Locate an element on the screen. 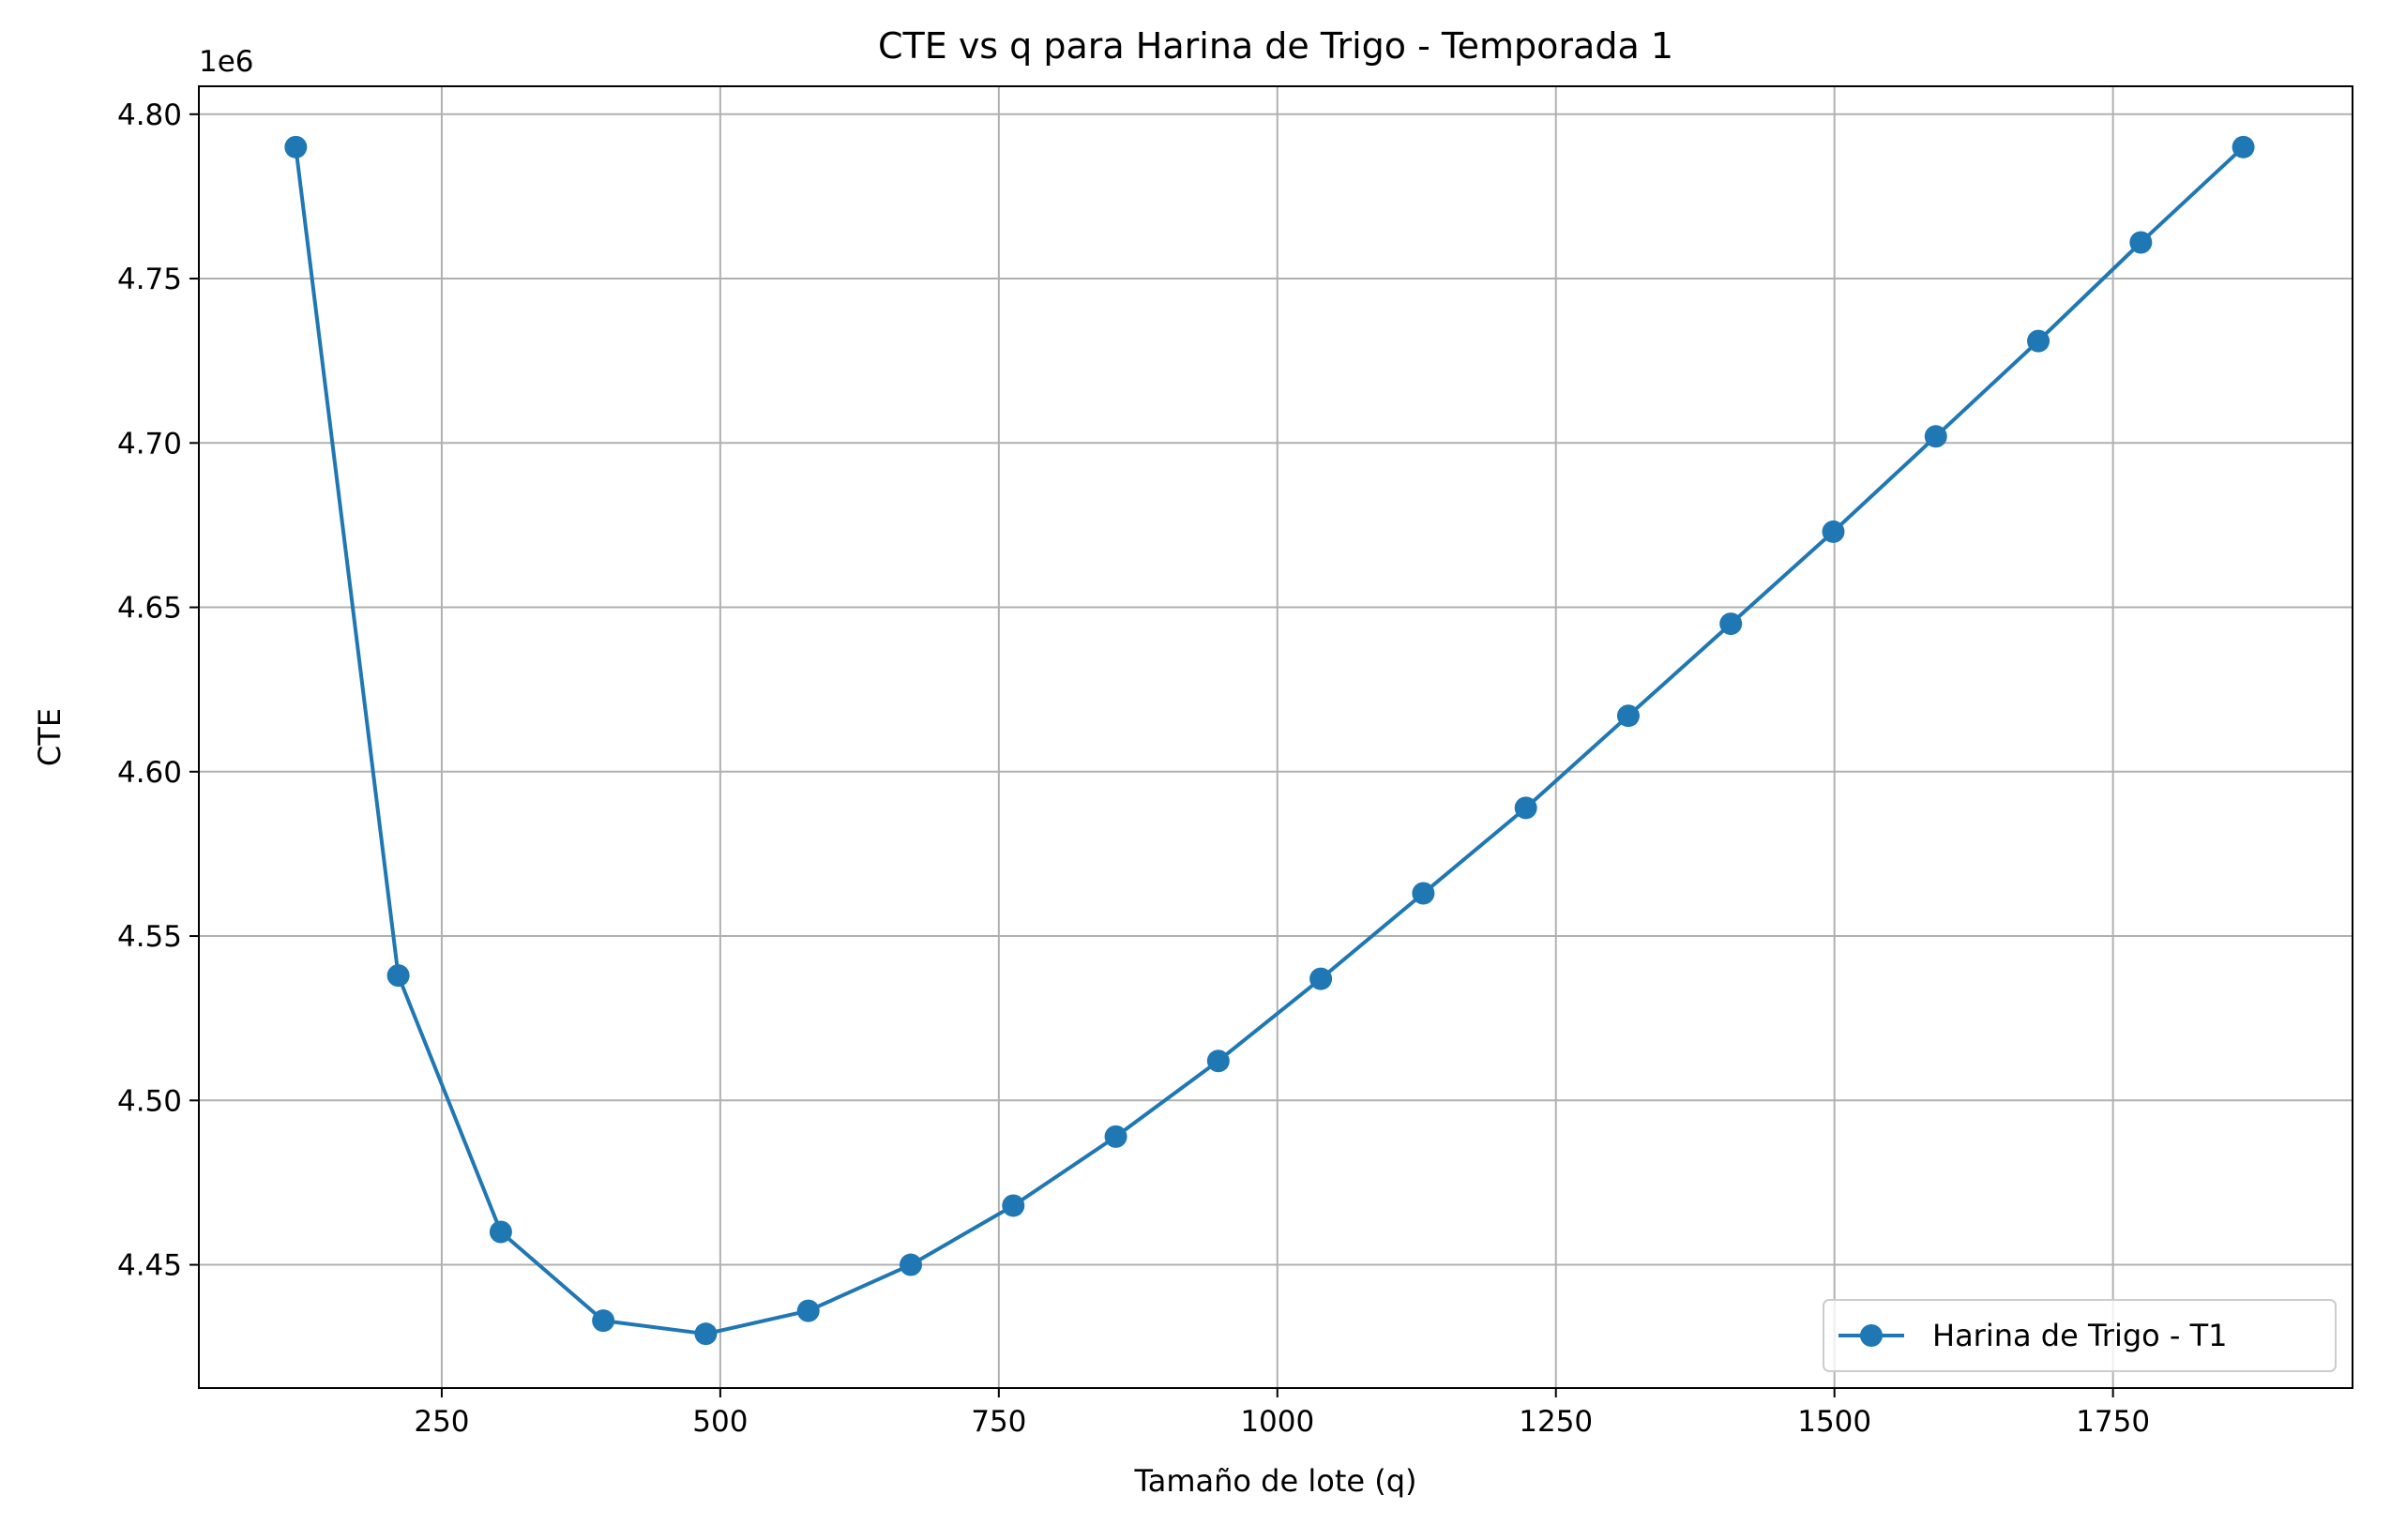 The width and height of the screenshot is (2406, 1540). x-tick-label: 250 is located at coordinates (441, 1422).